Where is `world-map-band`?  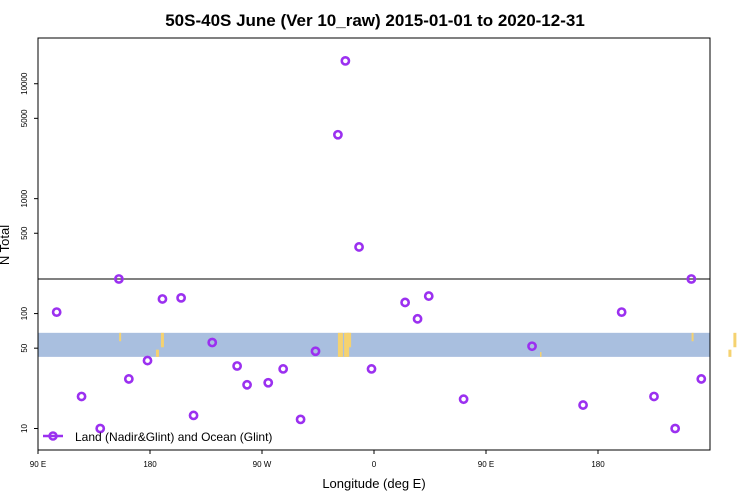 world-map-band is located at coordinates (387, 344).